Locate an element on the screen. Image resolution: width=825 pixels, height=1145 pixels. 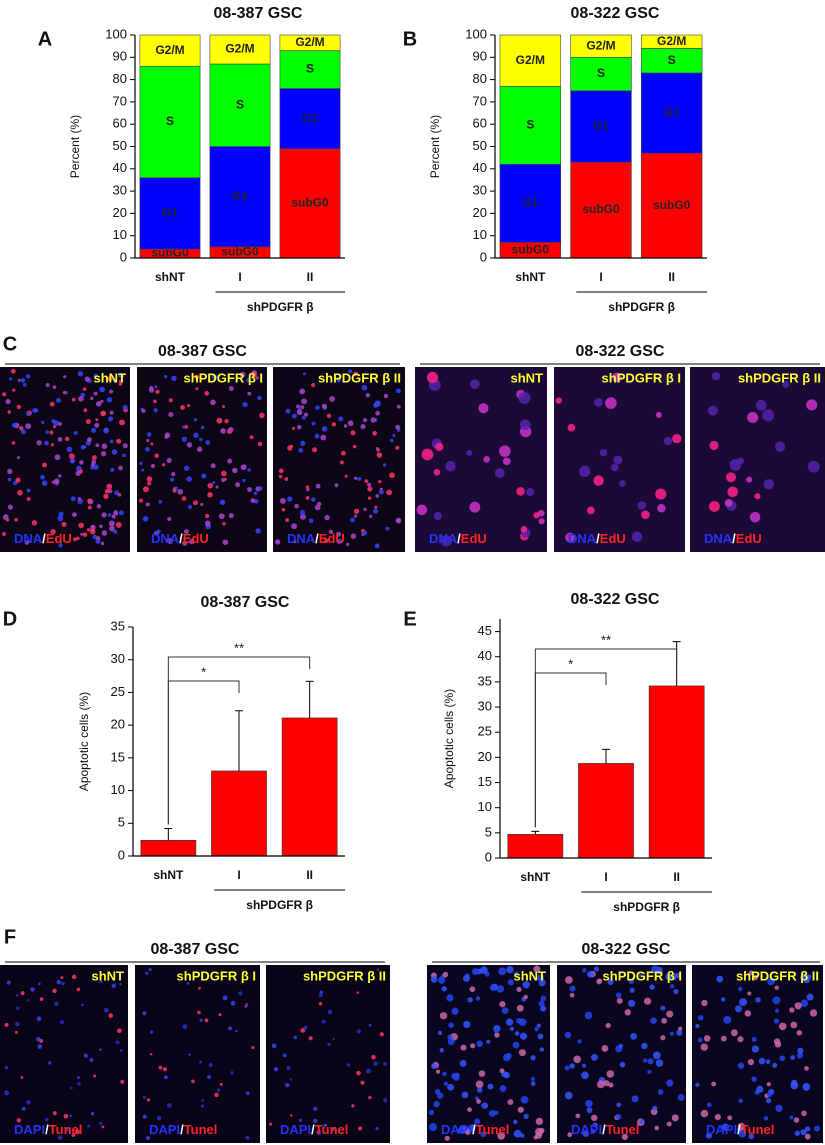
stain-label: DNA/EdU is located at coordinates (458, 538).